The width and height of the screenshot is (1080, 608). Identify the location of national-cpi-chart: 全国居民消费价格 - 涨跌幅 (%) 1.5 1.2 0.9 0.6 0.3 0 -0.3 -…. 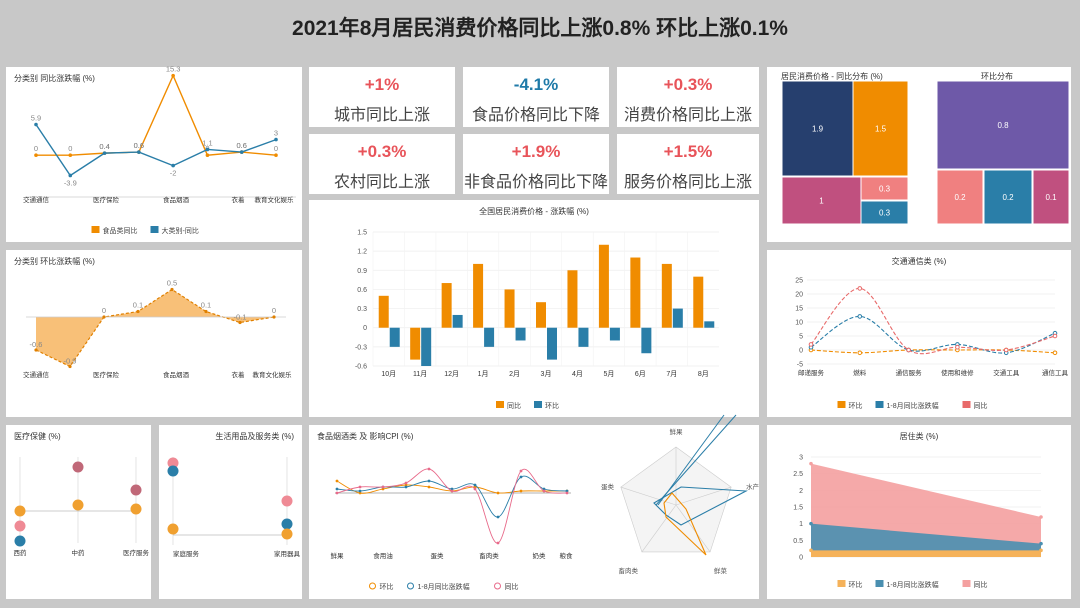
(534, 308).